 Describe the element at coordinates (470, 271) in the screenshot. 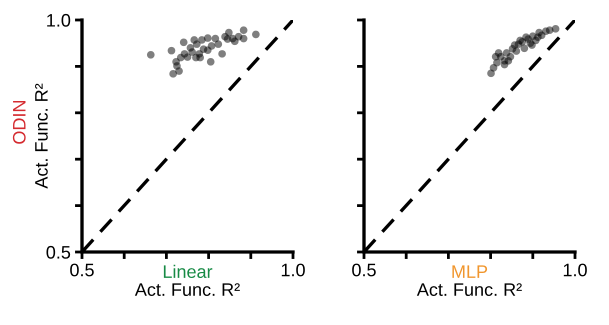

I see `text: MLP` at that location.